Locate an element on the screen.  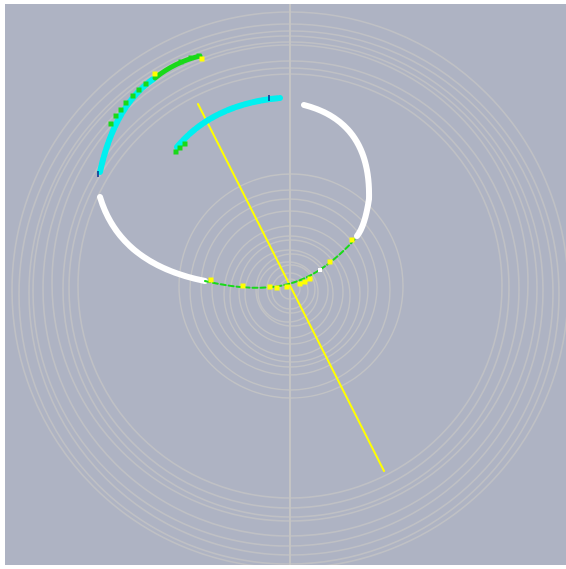
cyan-track-inner is located at coordinates (228, 122).